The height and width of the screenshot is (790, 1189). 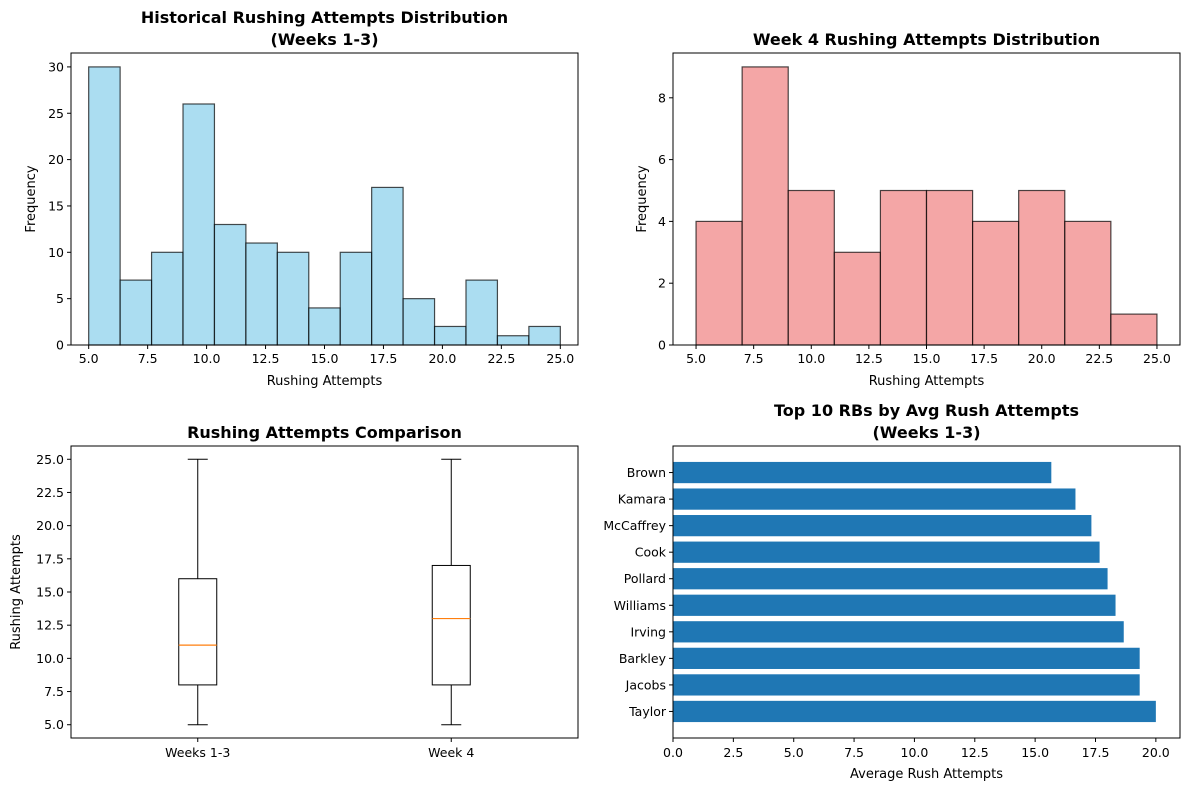 I want to click on rb-name-label: Kamara, so click(x=642, y=499).